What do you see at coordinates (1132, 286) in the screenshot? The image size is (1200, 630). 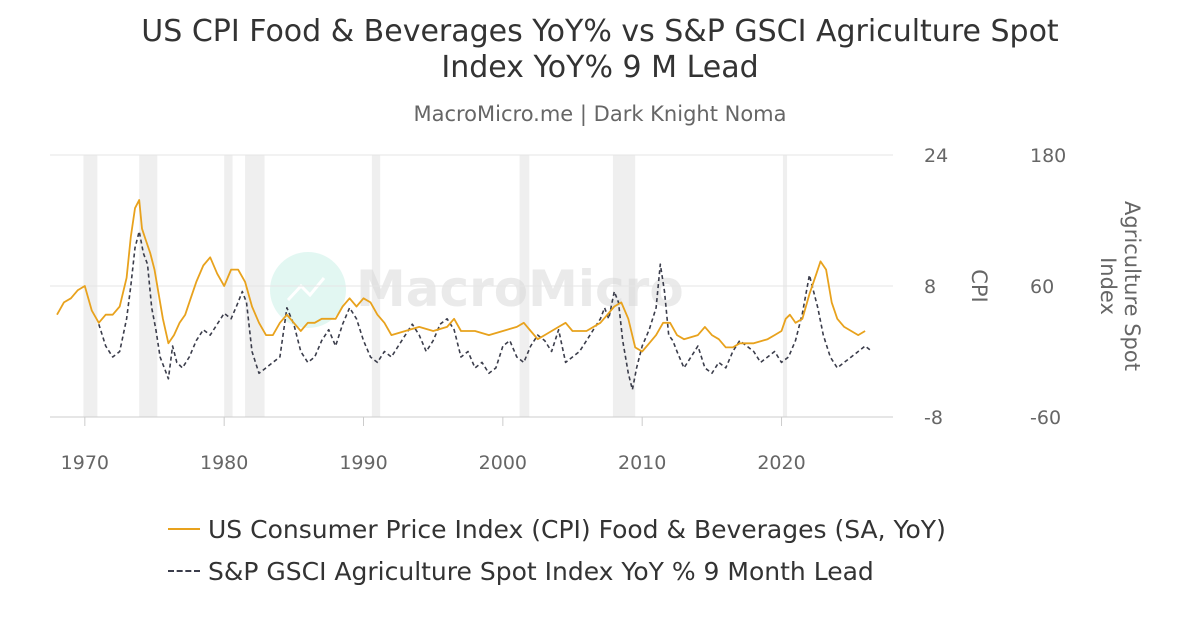 I see `y-right-label-line-1: Agriculture Spot` at bounding box center [1132, 286].